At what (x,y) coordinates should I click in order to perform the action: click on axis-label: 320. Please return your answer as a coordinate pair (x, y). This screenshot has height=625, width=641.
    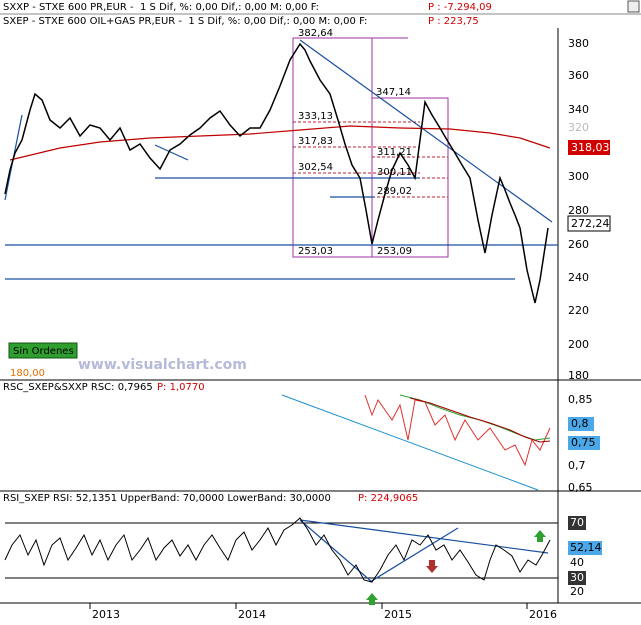
    Looking at the image, I should click on (578, 127).